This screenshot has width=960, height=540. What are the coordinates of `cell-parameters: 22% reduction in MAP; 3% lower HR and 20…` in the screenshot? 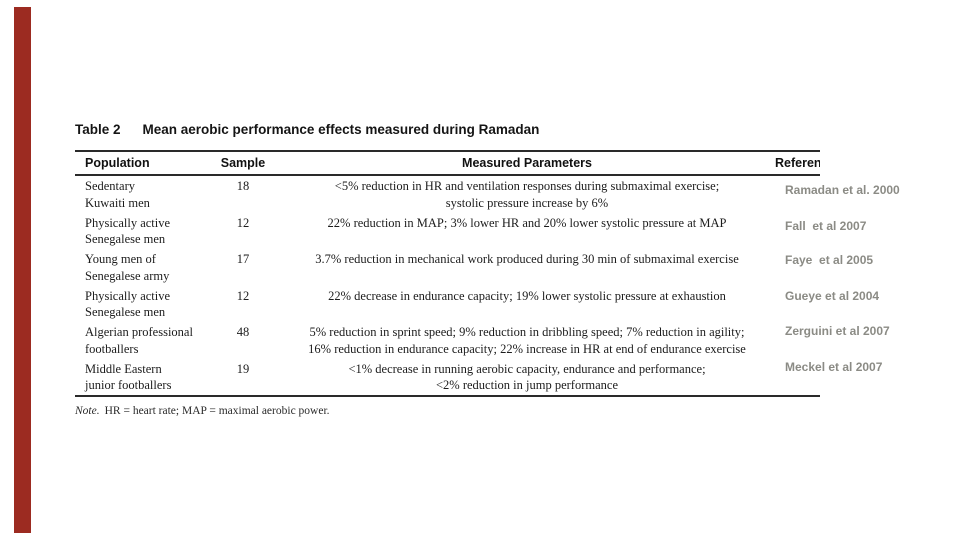 It's located at (527, 222).